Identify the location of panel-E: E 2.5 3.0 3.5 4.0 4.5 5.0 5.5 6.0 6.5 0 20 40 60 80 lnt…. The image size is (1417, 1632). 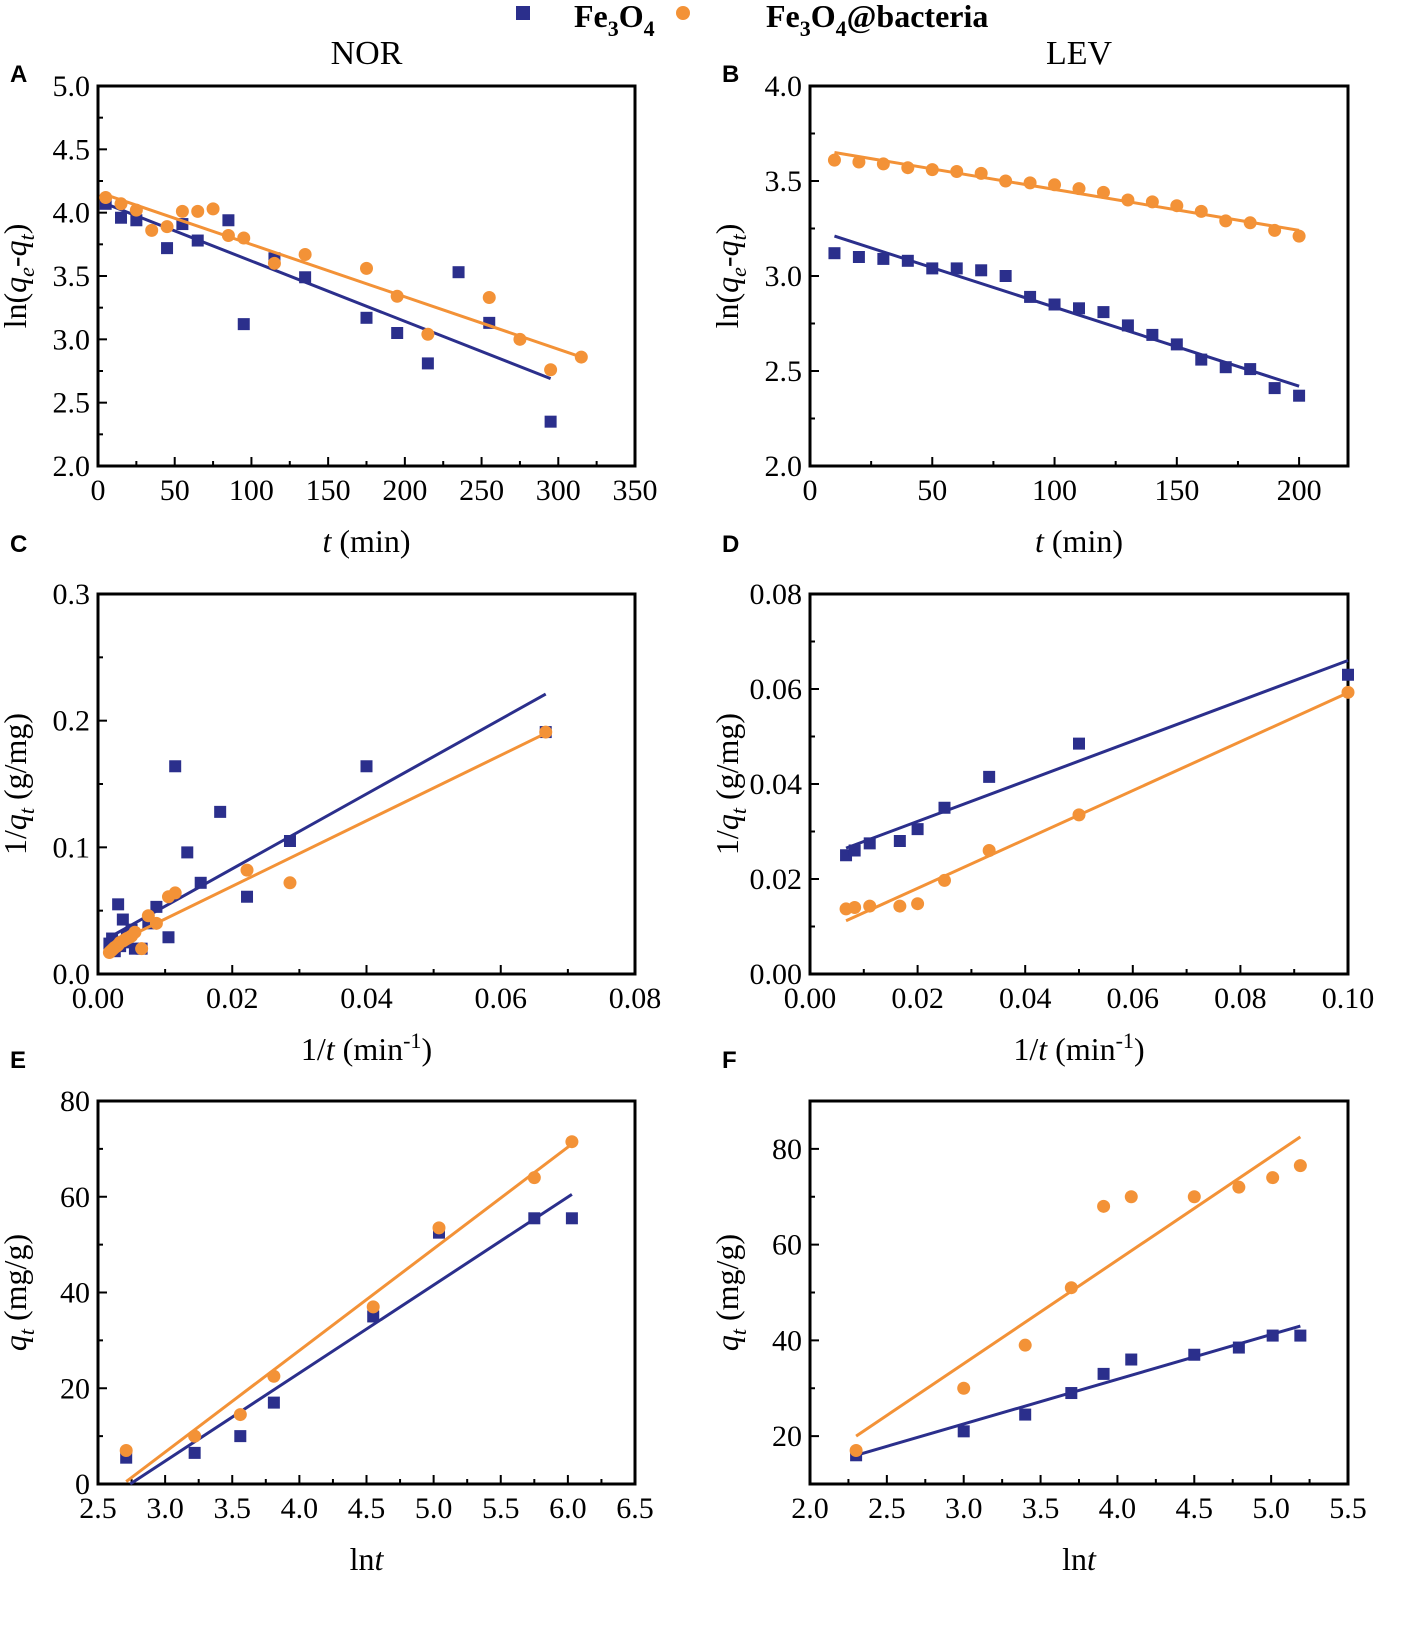
(327, 1312).